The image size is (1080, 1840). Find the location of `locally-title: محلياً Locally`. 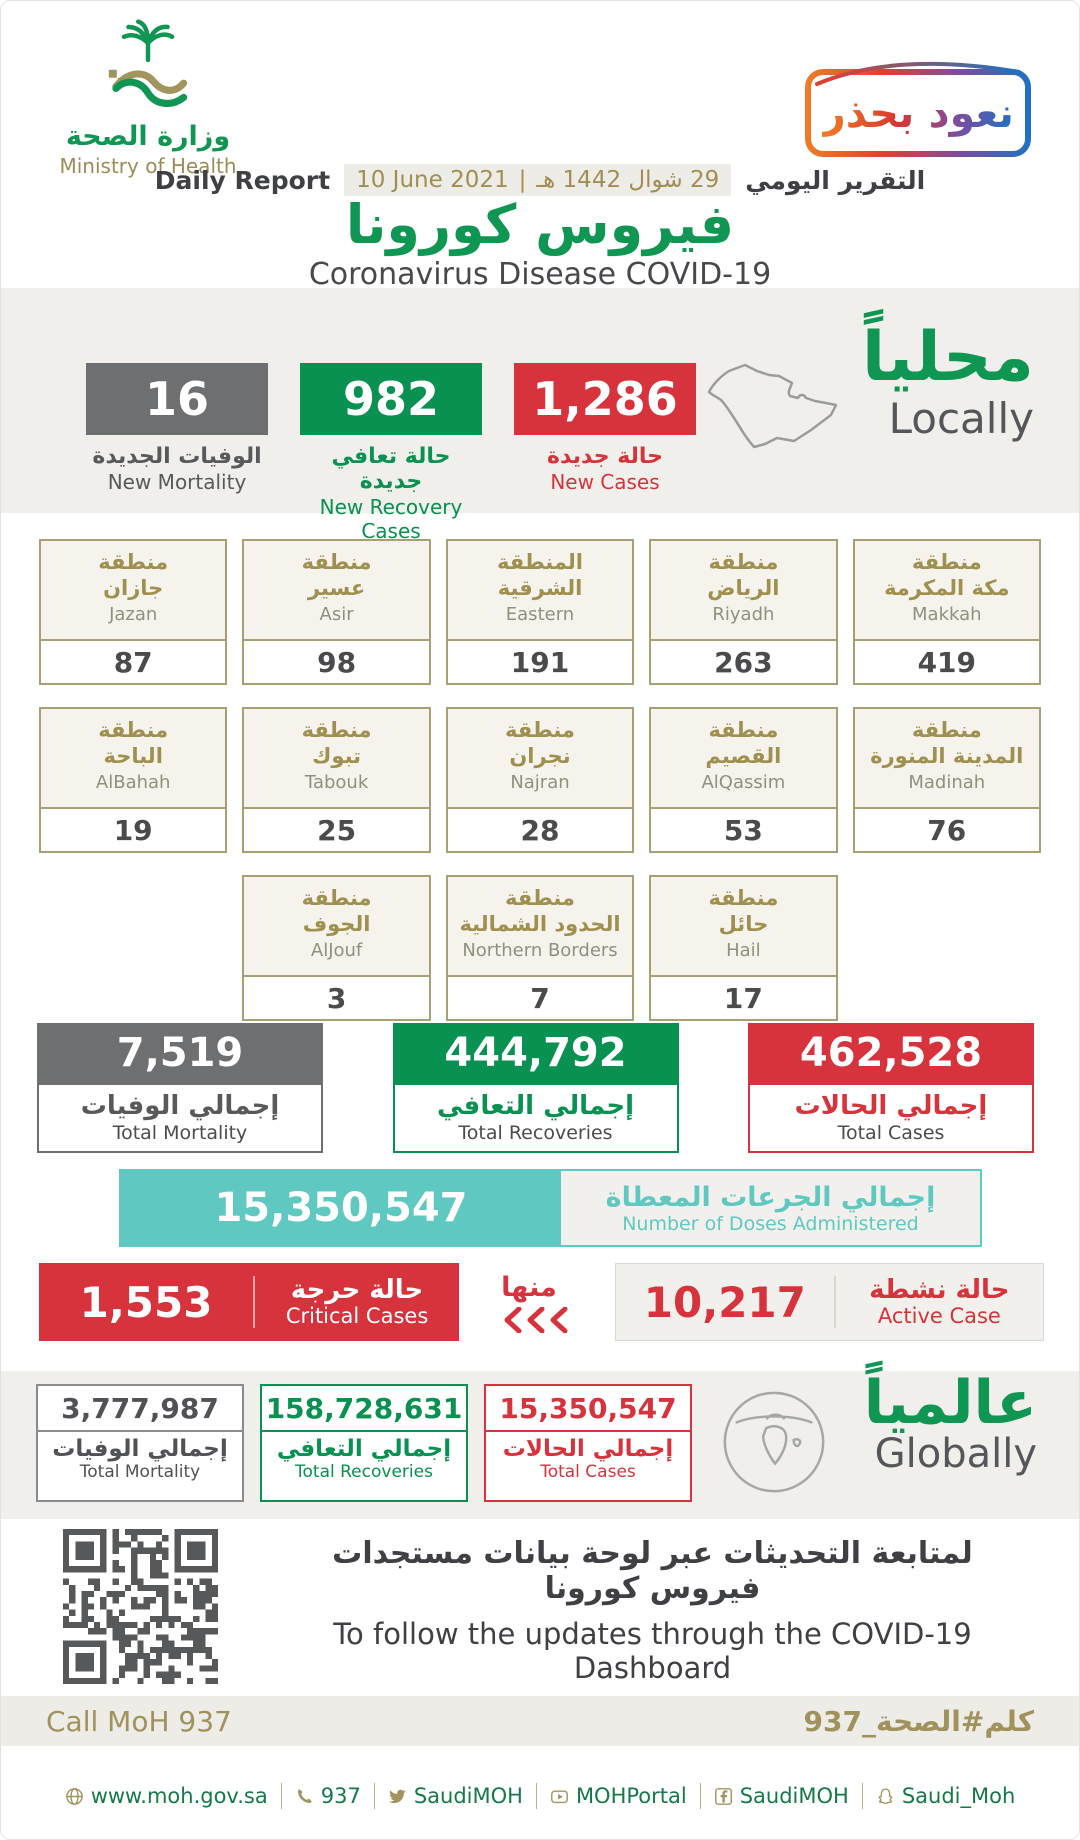

locally-title: محلياً Locally is located at coordinates (947, 381).